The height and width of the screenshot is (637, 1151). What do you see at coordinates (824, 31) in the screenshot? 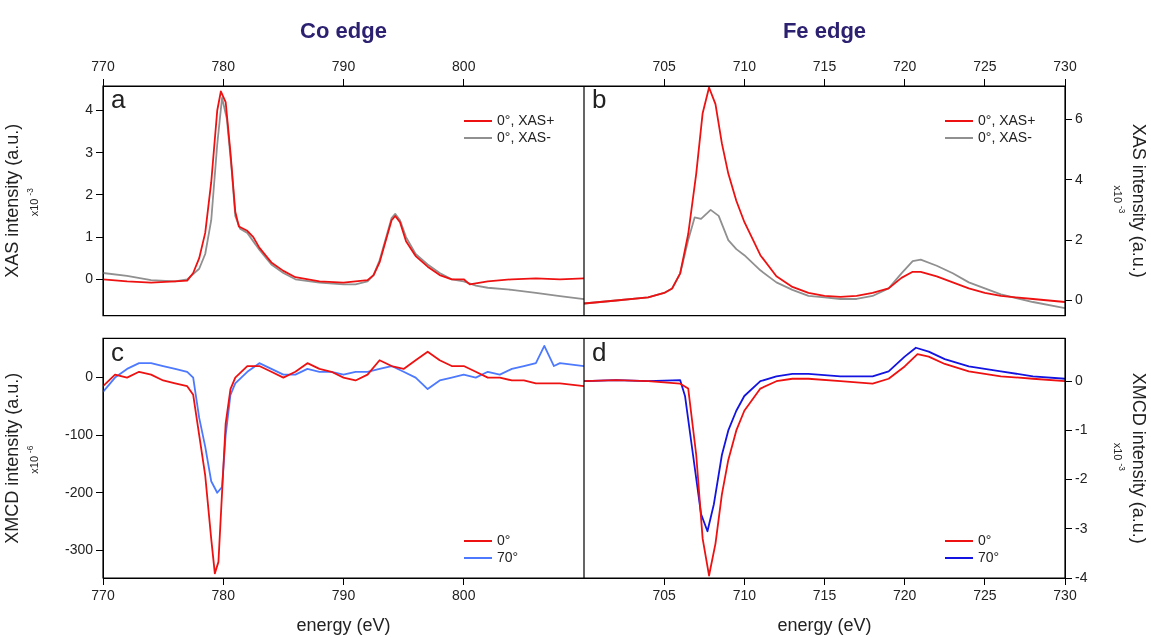
I see `chart-title: Fe edge` at bounding box center [824, 31].